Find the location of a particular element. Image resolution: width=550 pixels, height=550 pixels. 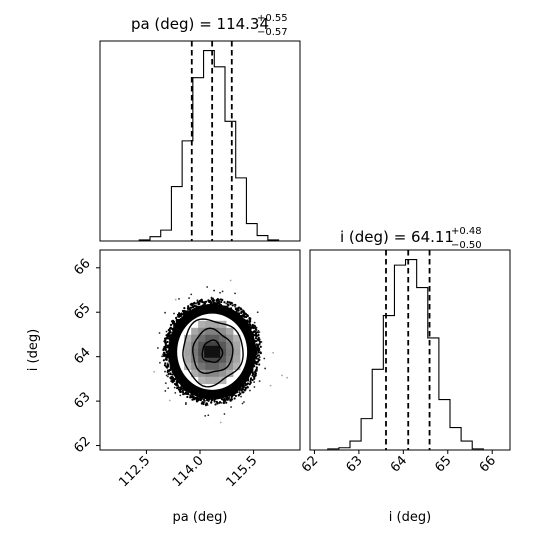

joint-xtick-label-0: 112.5 is located at coordinates (134, 471).